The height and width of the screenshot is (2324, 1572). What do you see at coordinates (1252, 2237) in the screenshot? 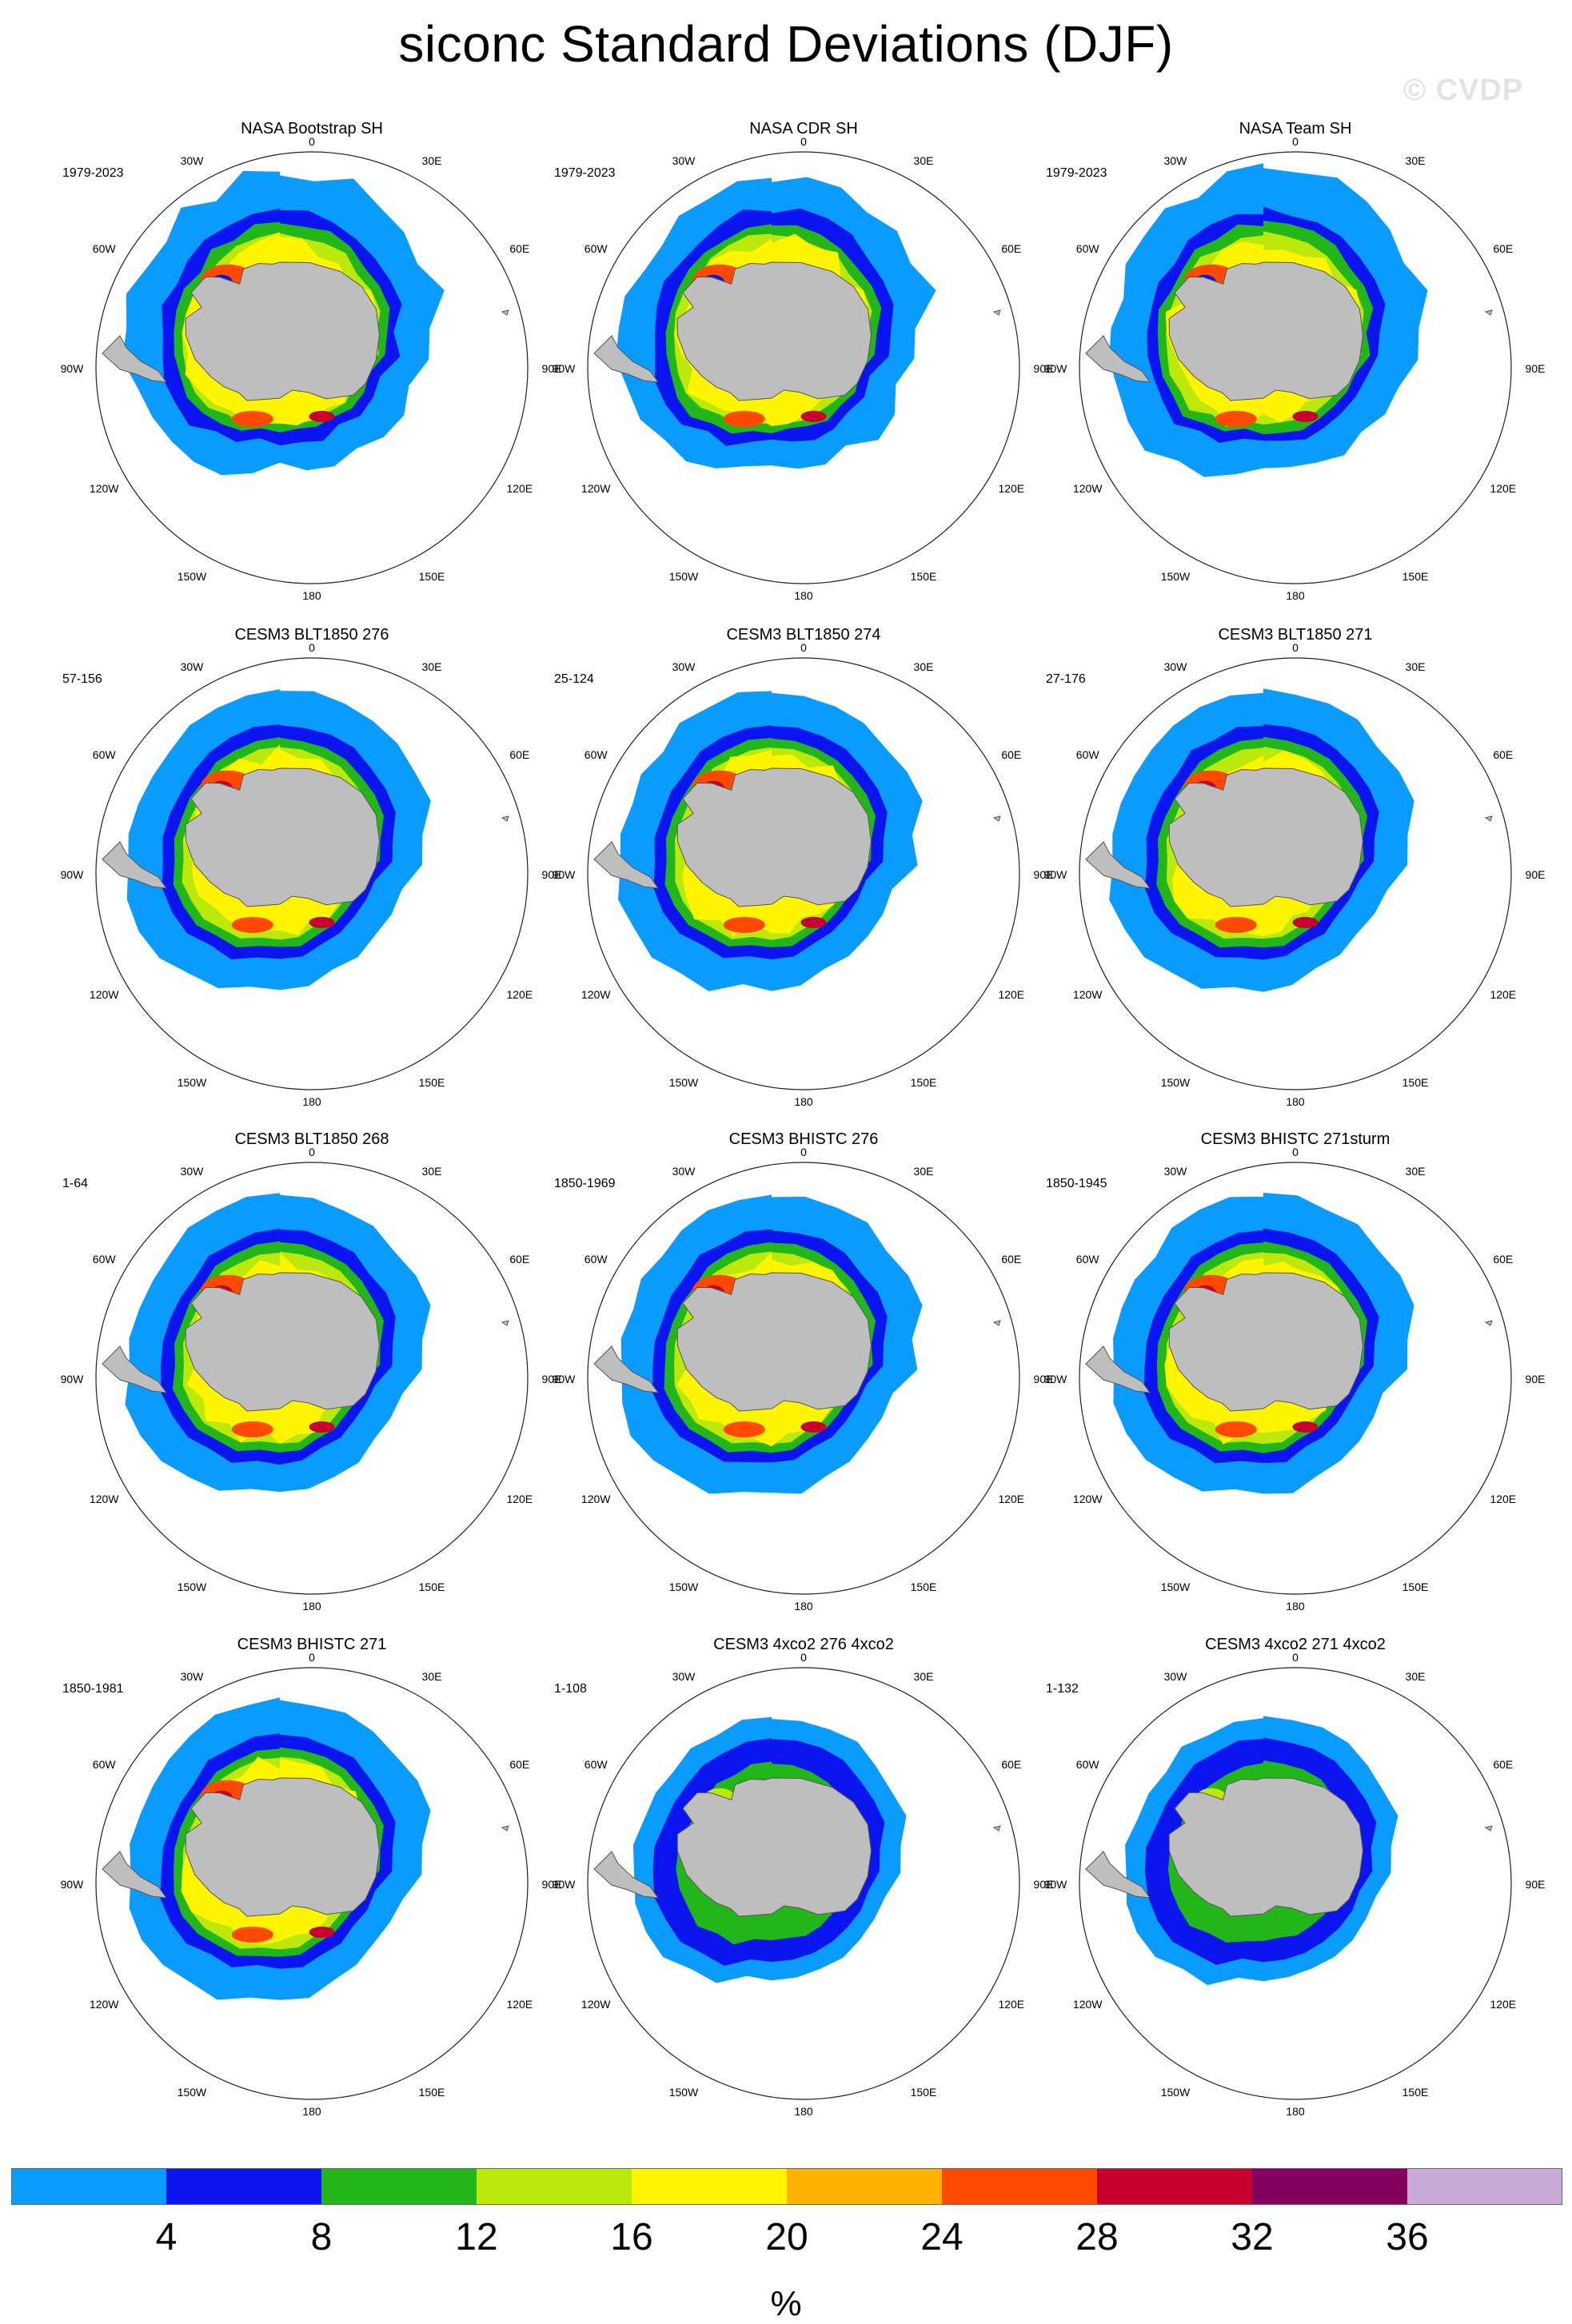
I see `colorbar-tick-label: 32` at bounding box center [1252, 2237].